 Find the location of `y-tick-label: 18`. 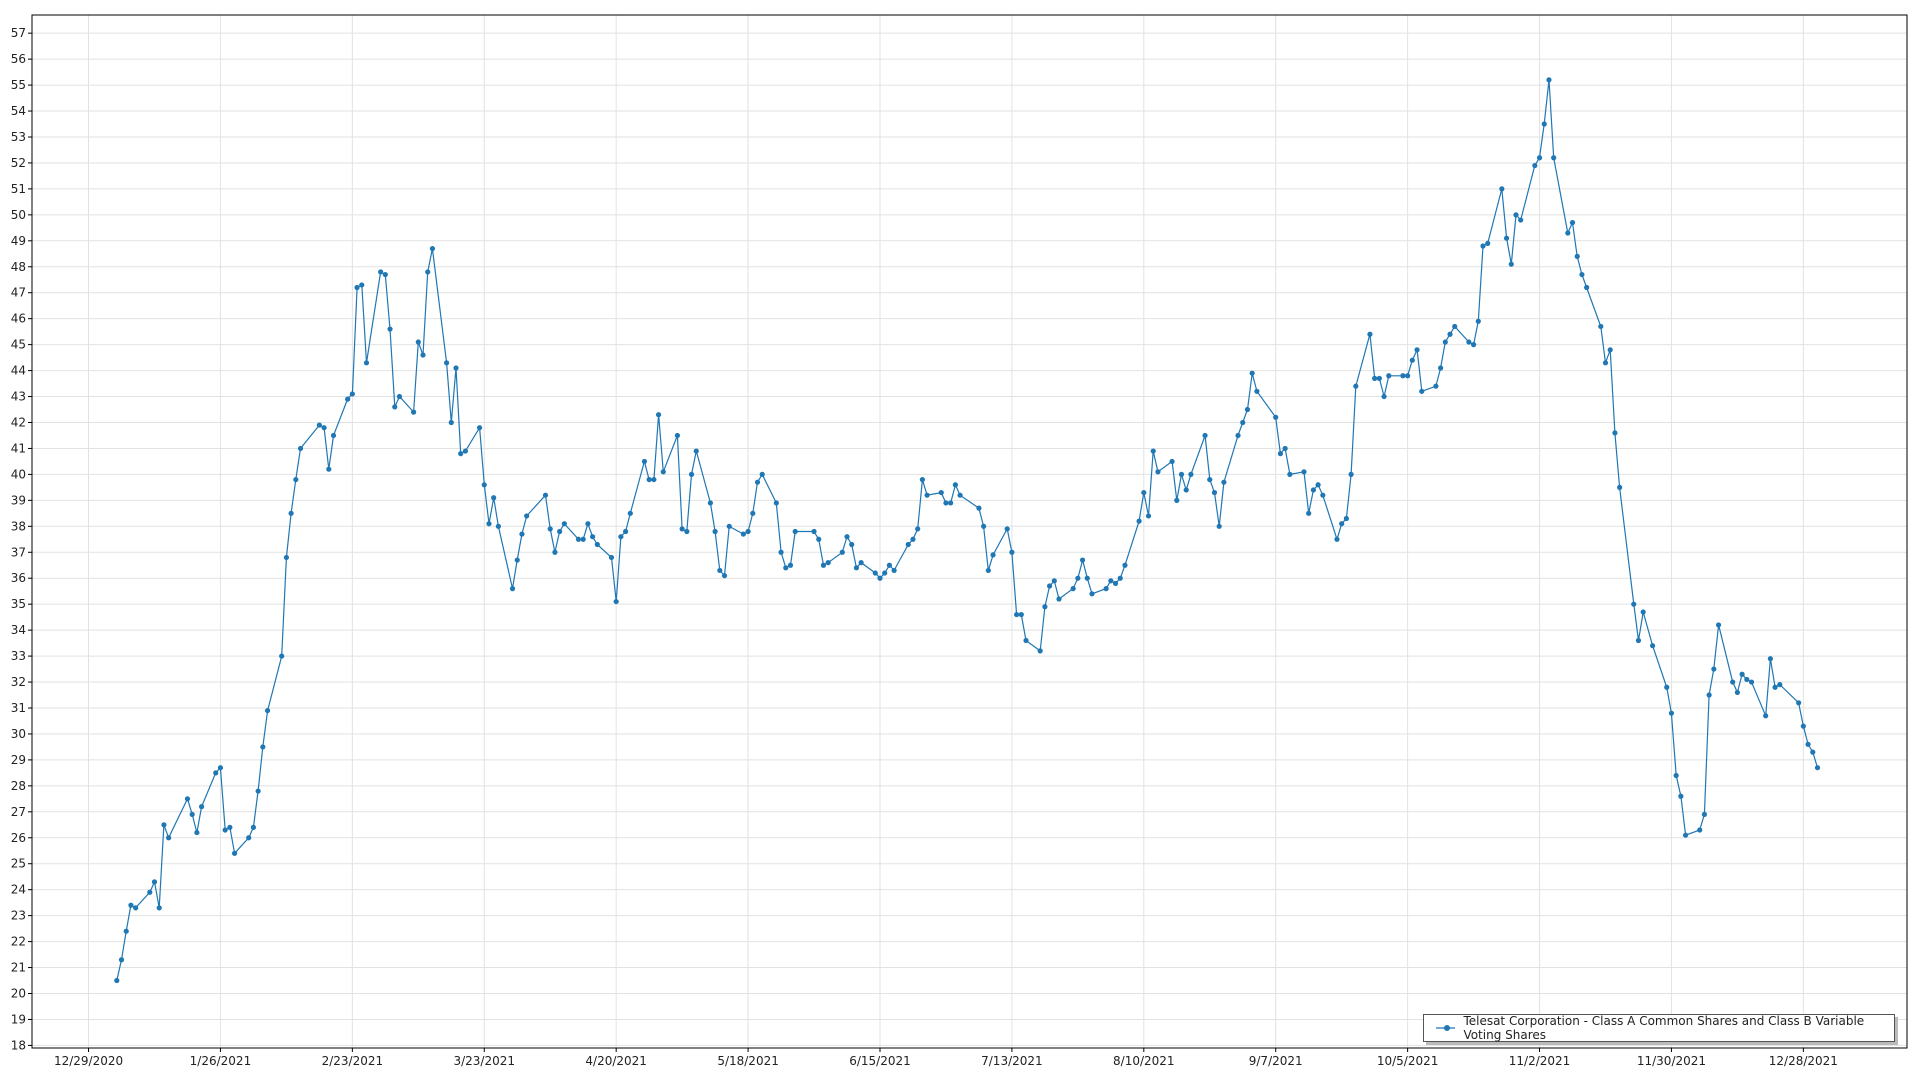

y-tick-label: 18 is located at coordinates (18, 1045).